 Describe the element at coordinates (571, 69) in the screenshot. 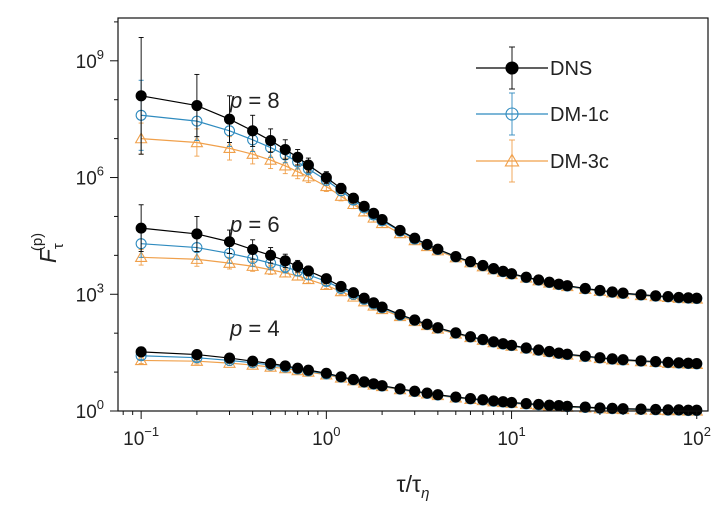

I see `legend-label-dns: DNS` at that location.